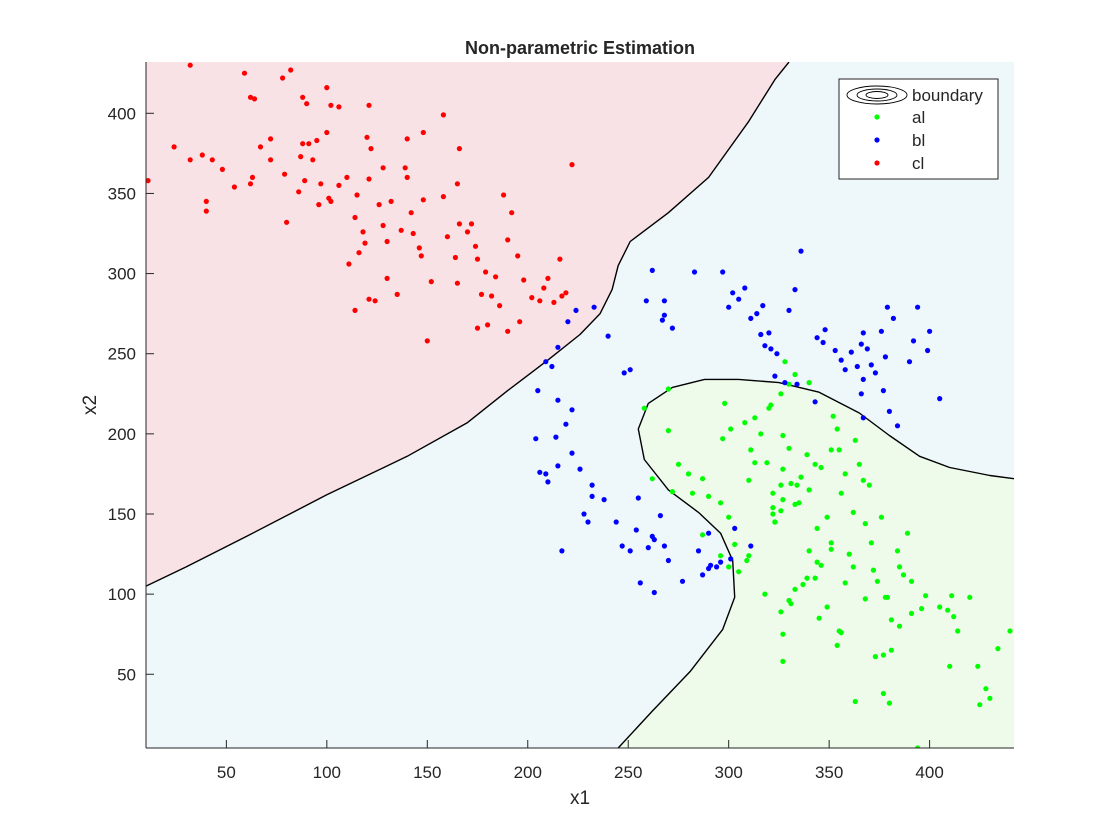 The image size is (1120, 840). What do you see at coordinates (122, 113) in the screenshot?
I see `y-tick-label: 400` at bounding box center [122, 113].